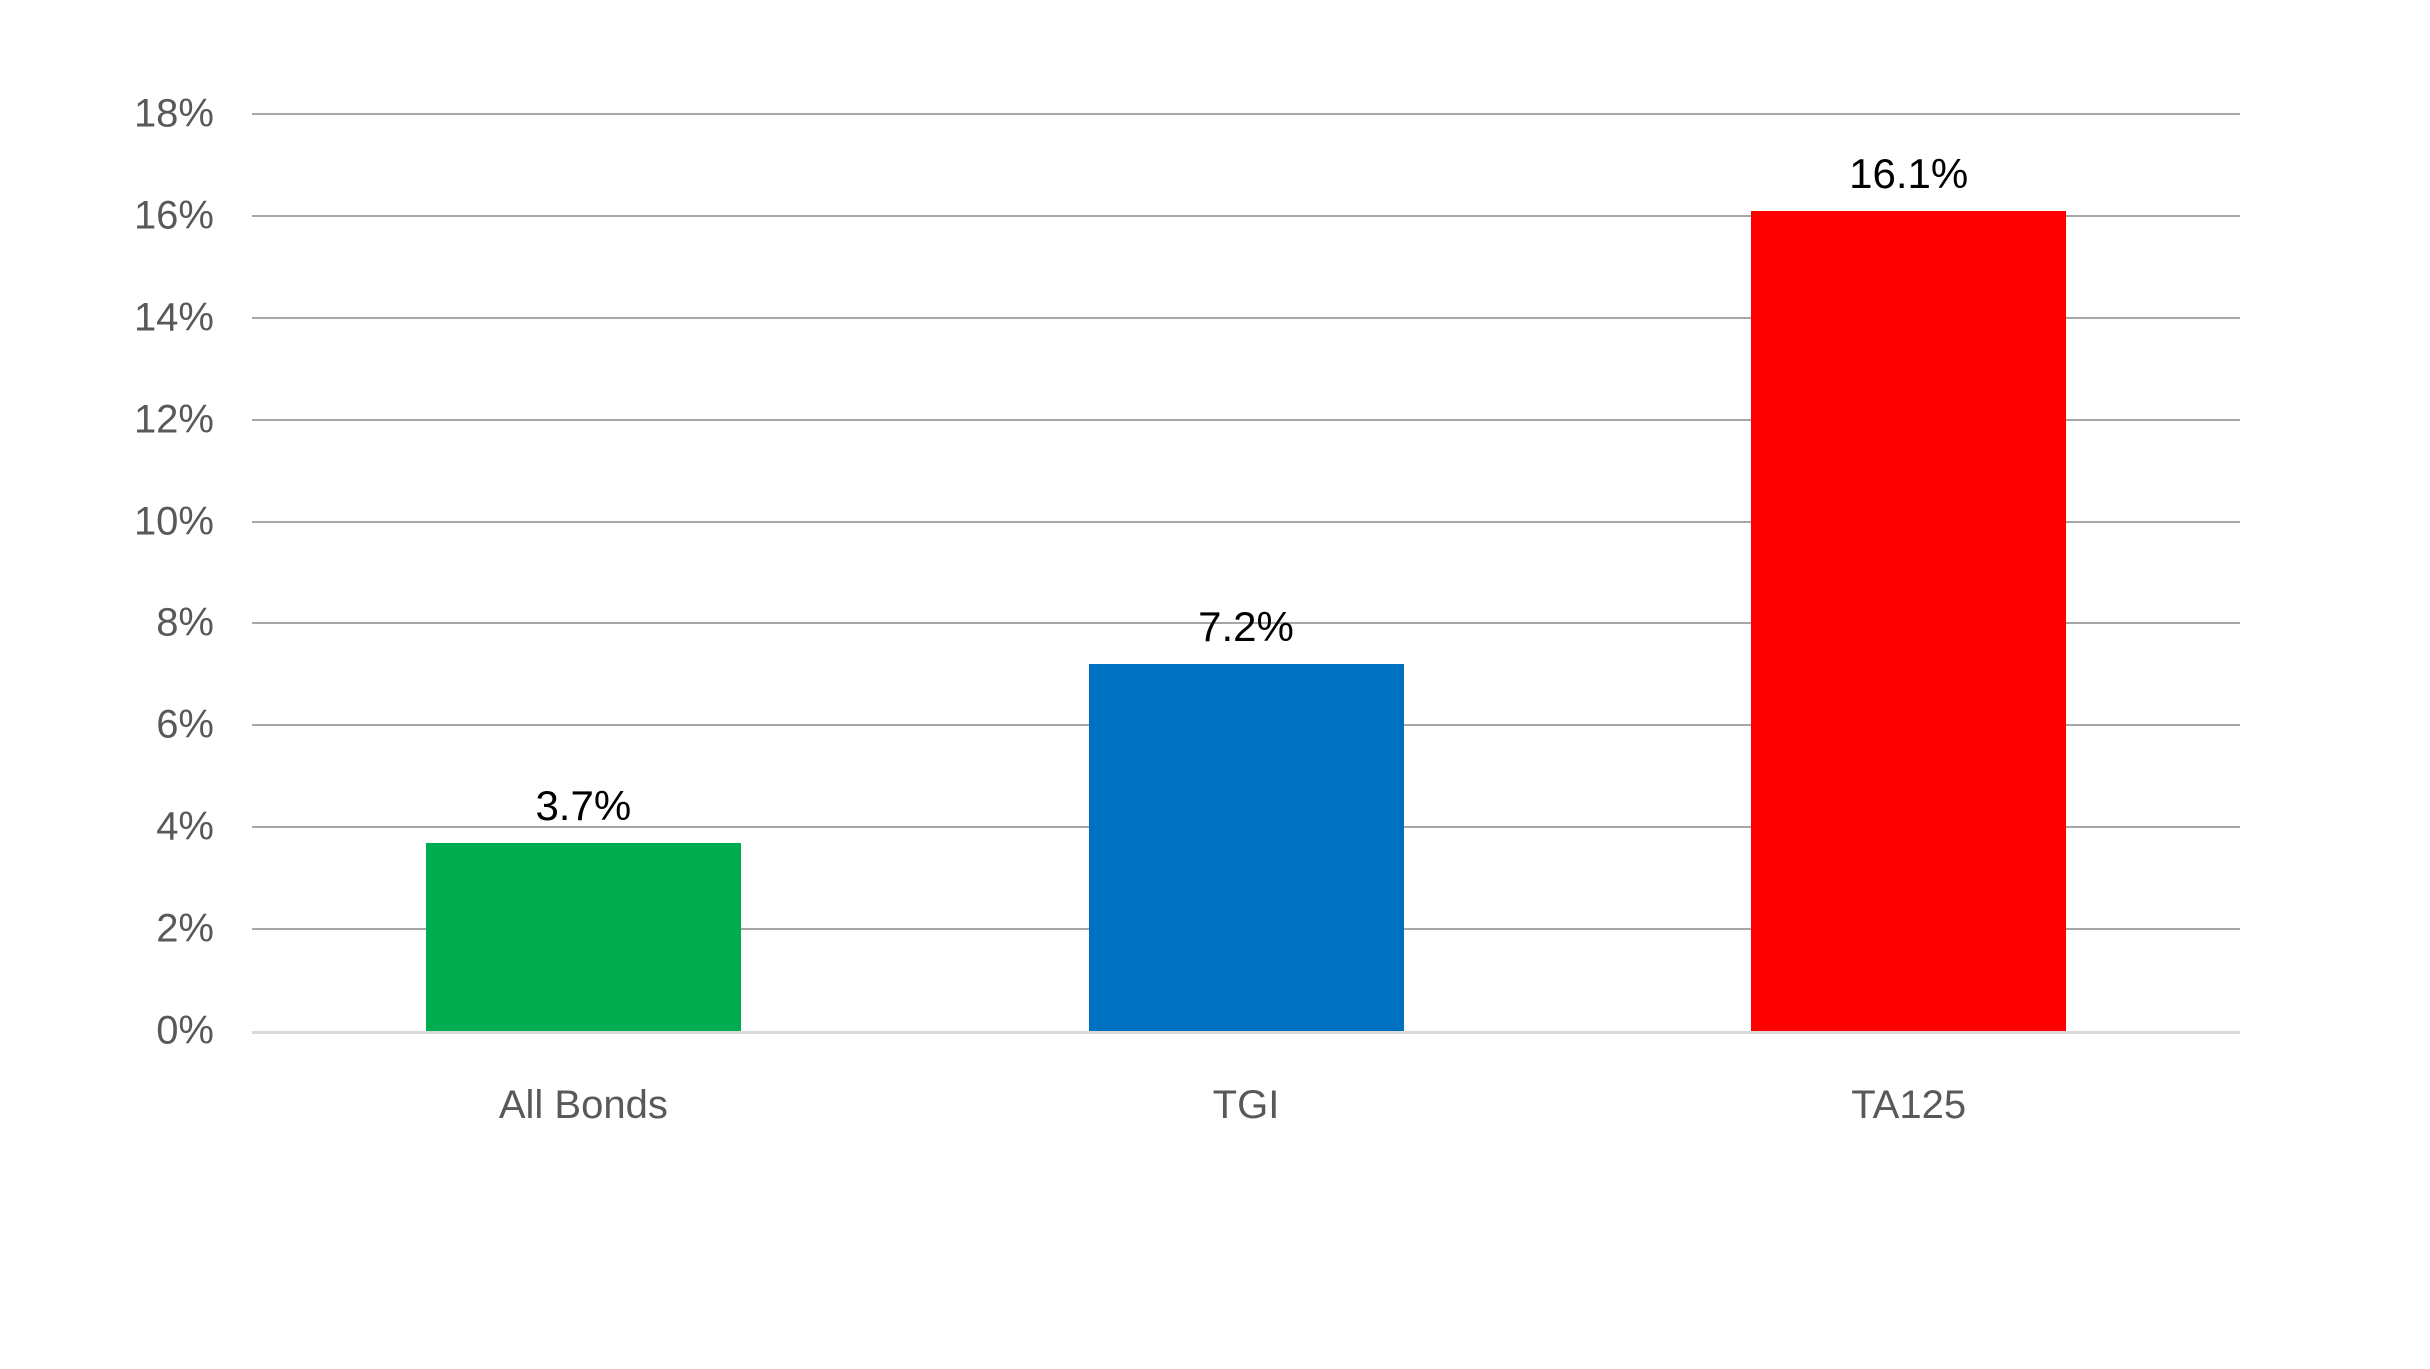  I want to click on x-axis-category-label: All Bonds, so click(583, 1105).